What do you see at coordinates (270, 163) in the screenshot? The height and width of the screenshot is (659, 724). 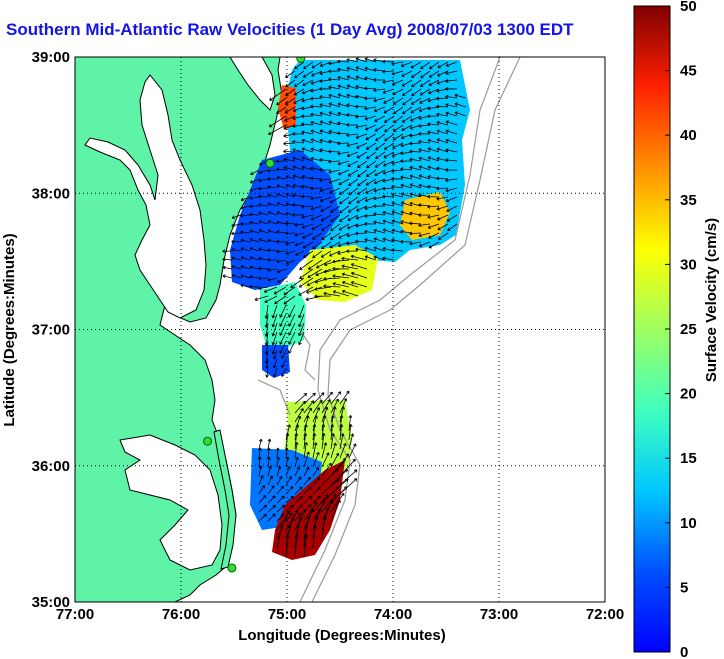 I see `radar-station-marker` at bounding box center [270, 163].